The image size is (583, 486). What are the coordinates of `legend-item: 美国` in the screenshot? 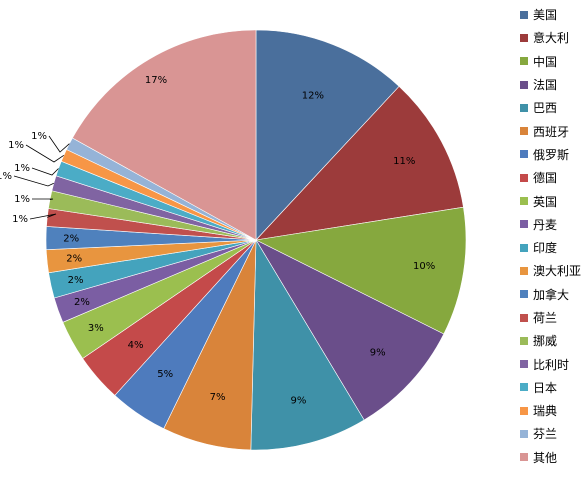 It's located at (551, 14).